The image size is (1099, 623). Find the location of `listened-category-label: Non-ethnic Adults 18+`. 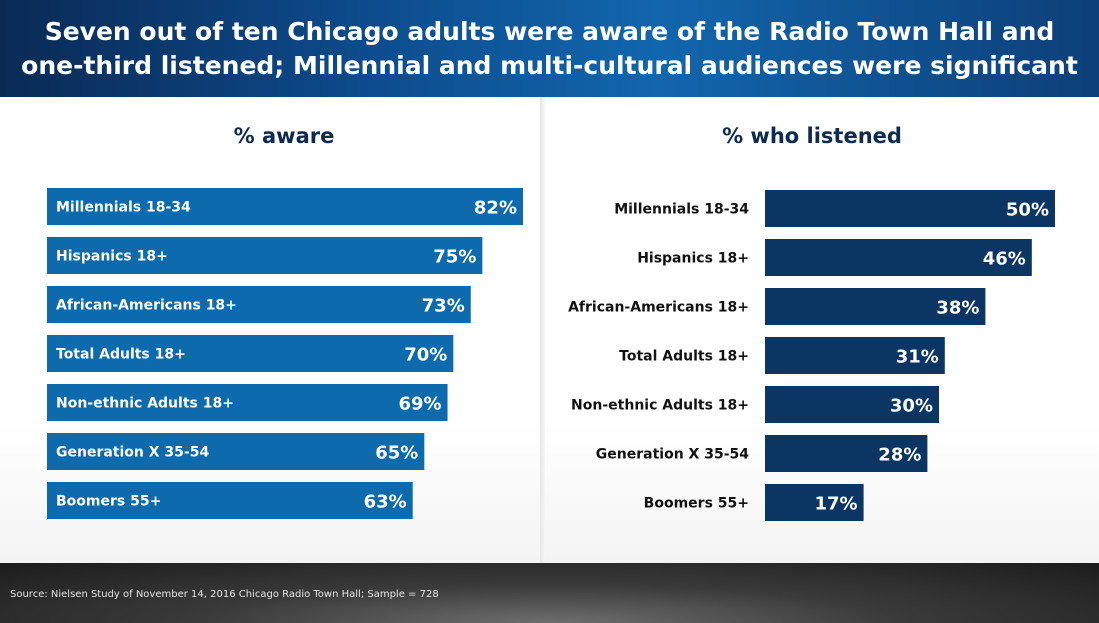

listened-category-label: Non-ethnic Adults 18+ is located at coordinates (660, 406).